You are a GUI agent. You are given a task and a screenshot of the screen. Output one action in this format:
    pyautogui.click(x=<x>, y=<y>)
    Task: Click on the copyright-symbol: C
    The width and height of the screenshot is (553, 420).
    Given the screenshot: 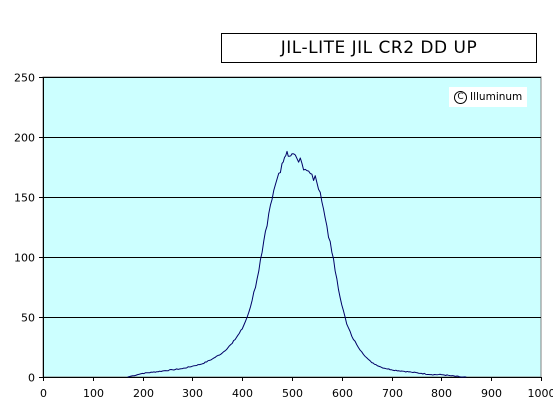 What is the action you would take?
    pyautogui.click(x=460, y=97)
    